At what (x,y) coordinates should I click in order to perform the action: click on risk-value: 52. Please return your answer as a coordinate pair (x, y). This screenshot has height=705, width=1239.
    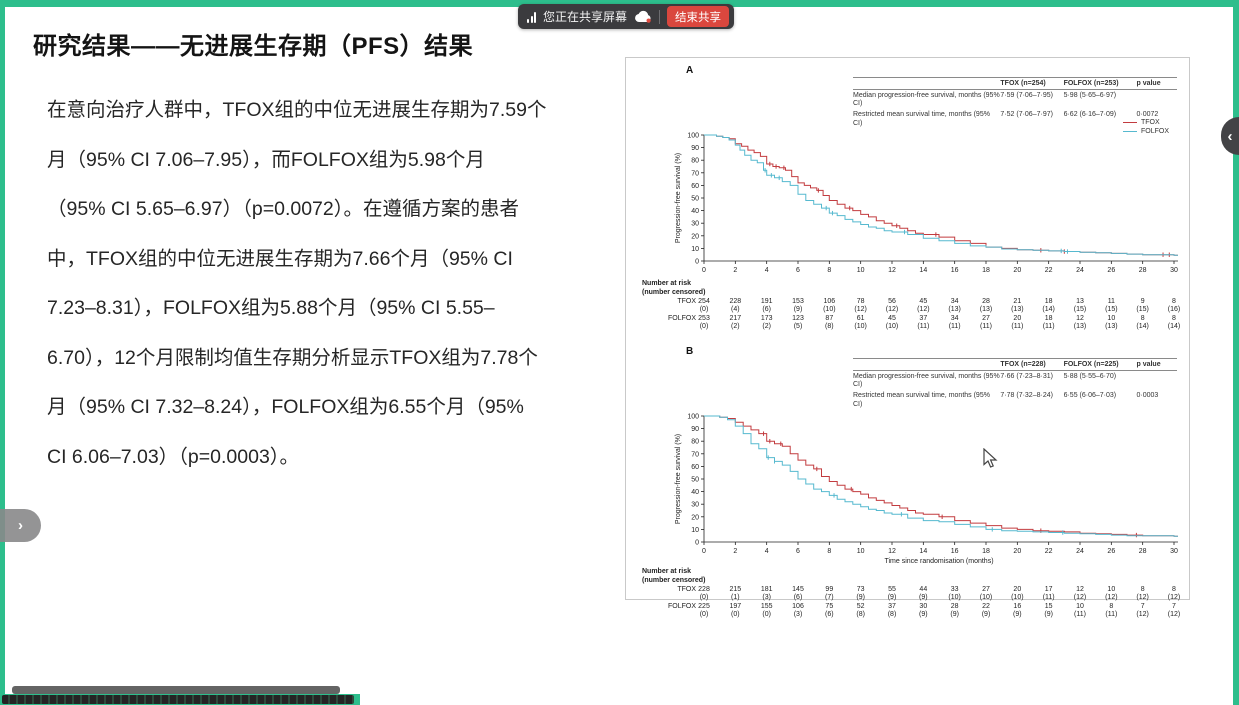
    Looking at the image, I should click on (860, 606).